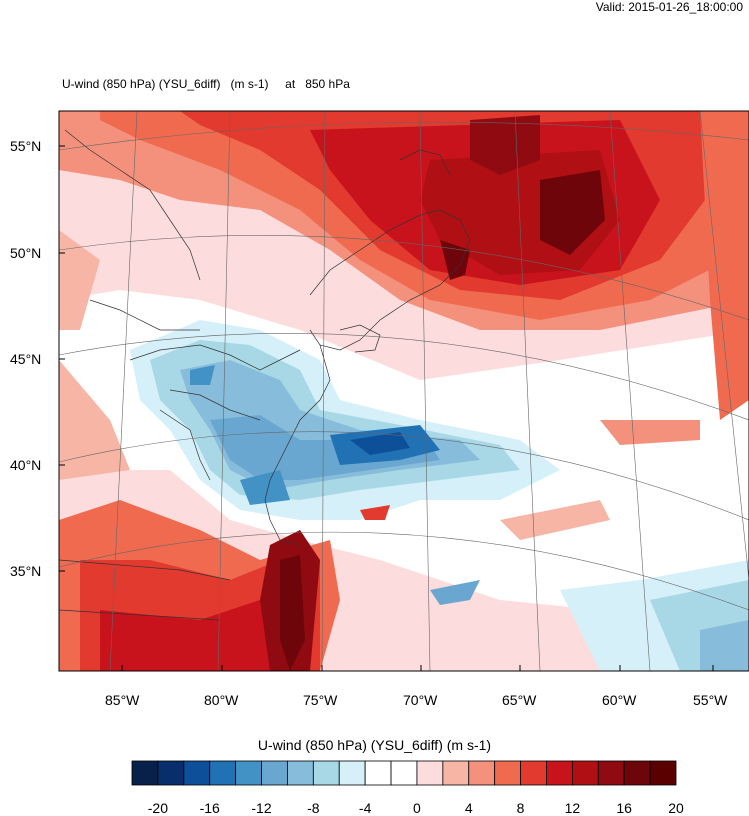 This screenshot has width=749, height=816. Describe the element at coordinates (676, 808) in the screenshot. I see `colorbar-tick-label: 20` at that location.